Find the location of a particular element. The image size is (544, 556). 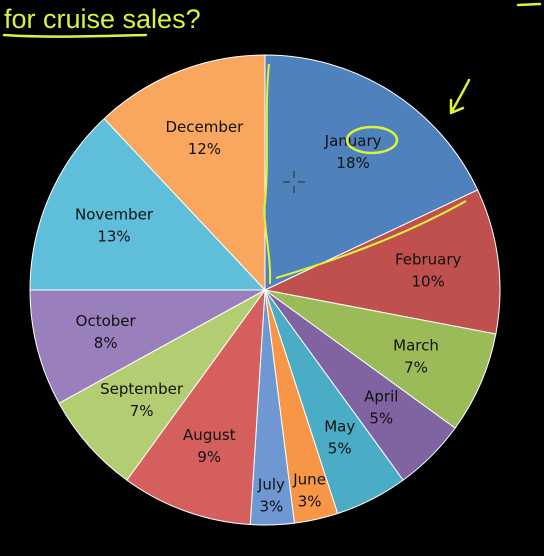

slice-month-name: August is located at coordinates (209, 435).